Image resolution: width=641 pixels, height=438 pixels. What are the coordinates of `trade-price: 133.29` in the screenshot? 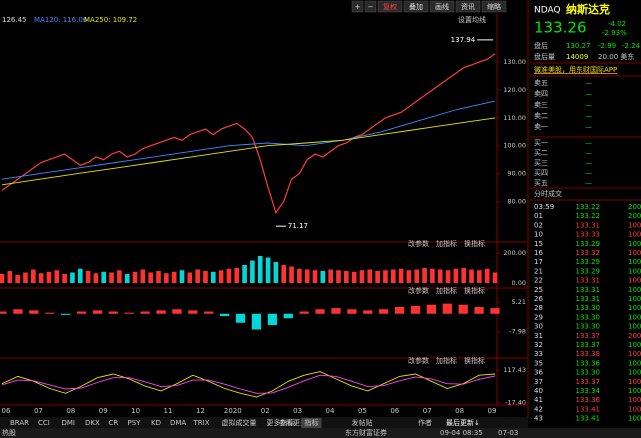 It's located at (588, 262).